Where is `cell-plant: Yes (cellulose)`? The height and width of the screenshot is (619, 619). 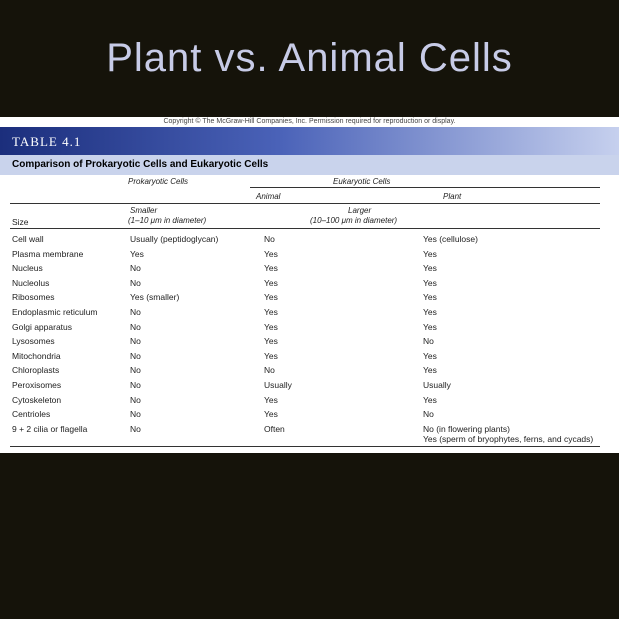 cell-plant: Yes (cellulose) is located at coordinates (450, 239).